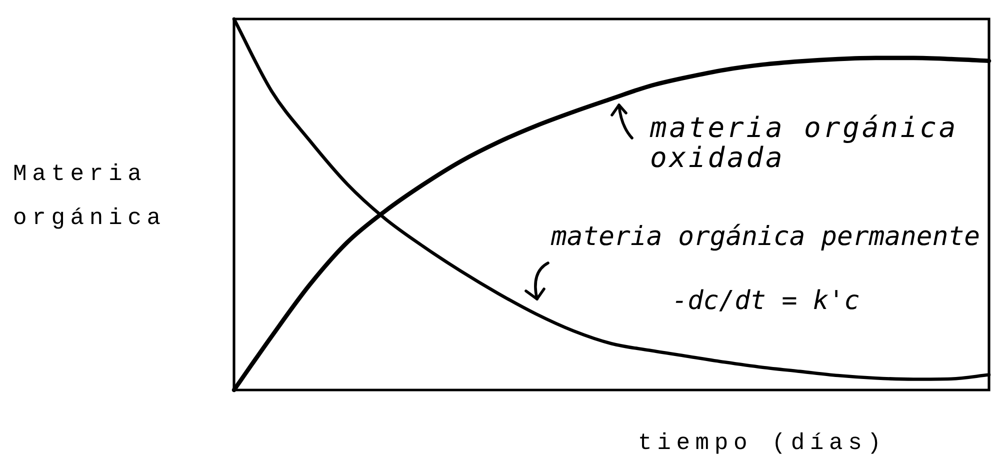 This screenshot has height=458, width=993. Describe the element at coordinates (90, 196) in the screenshot. I see `y-axis-title: Materia orgánica` at that location.